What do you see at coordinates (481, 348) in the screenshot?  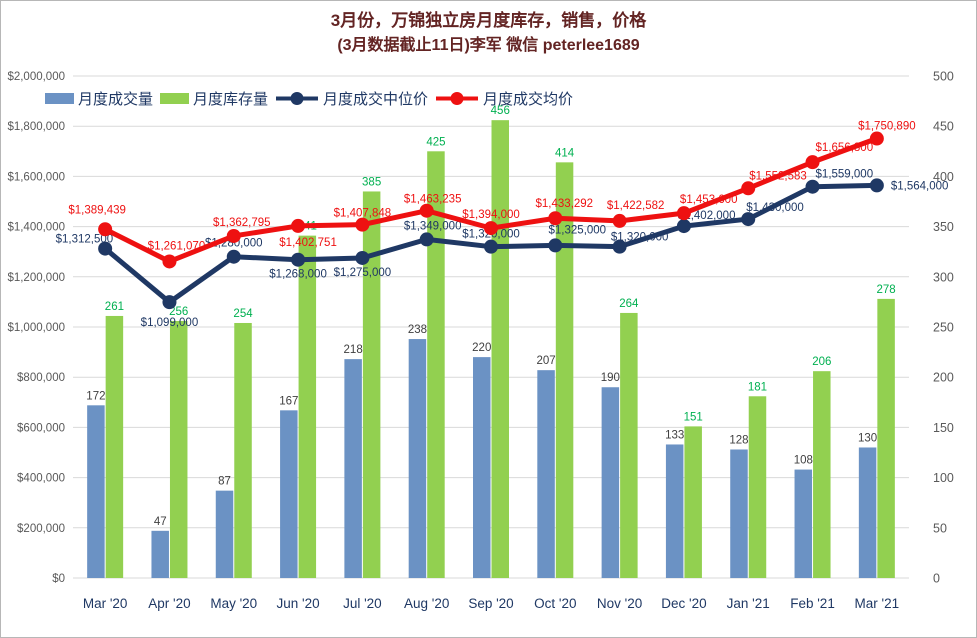 I see `svg-text: 220` at bounding box center [481, 348].